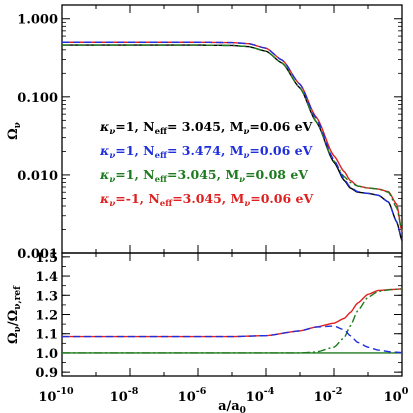 The image size is (413, 413). I want to click on x-axis-label: a/a0, so click(232, 406).